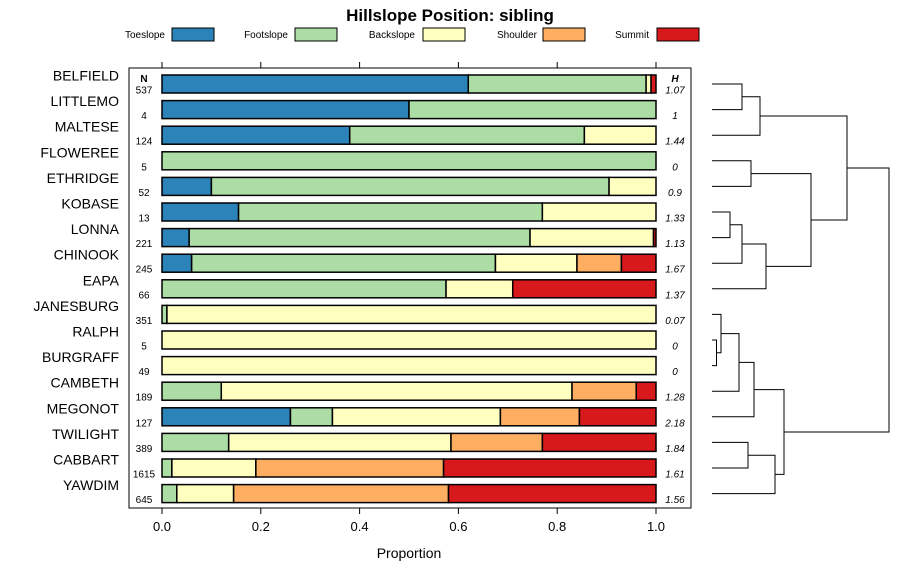 The image size is (900, 580). What do you see at coordinates (175, 237) in the screenshot?
I see `bar-segment-lonna-toeslope` at bounding box center [175, 237].